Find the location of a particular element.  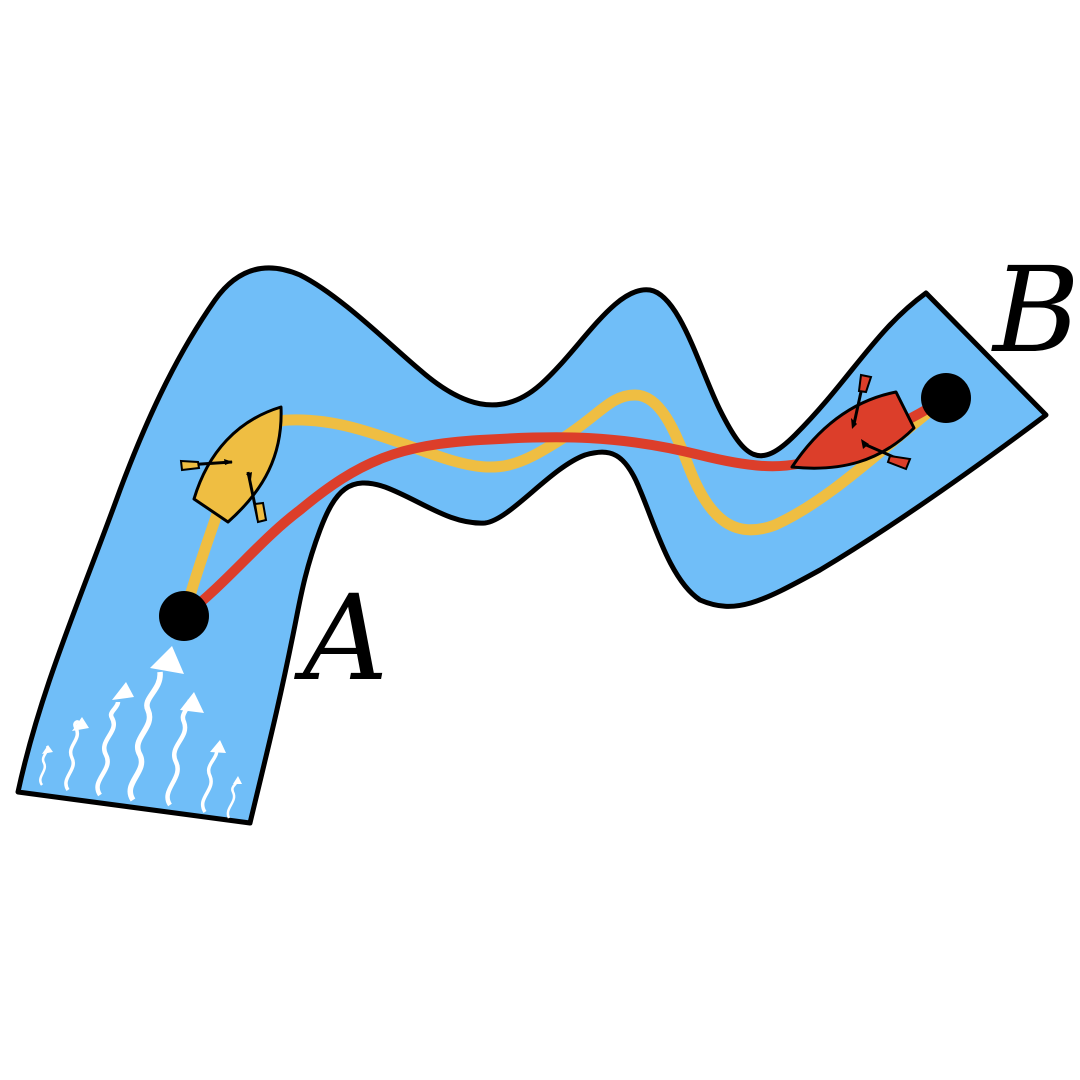

current-arrows is located at coordinates (140, 732).